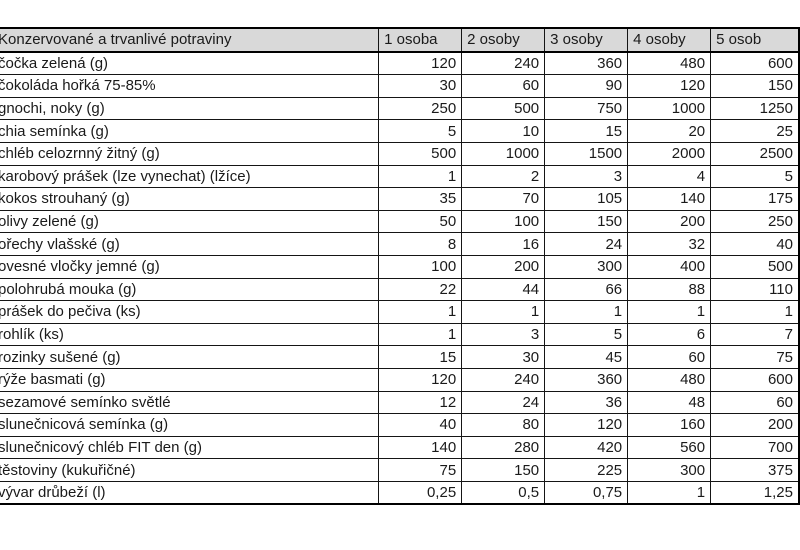  What do you see at coordinates (420, 244) in the screenshot?
I see `quantity-cell: 8` at bounding box center [420, 244].